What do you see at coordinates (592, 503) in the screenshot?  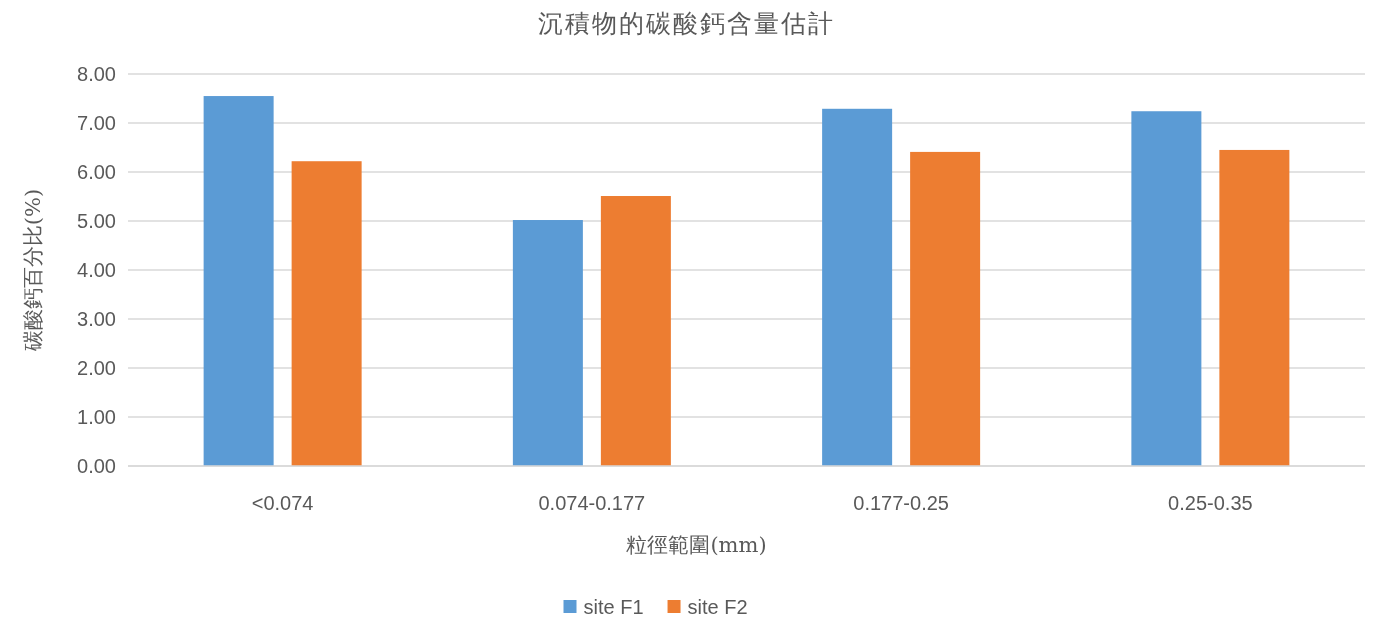 I see `x-tick-label: 0.074-0.177` at bounding box center [592, 503].